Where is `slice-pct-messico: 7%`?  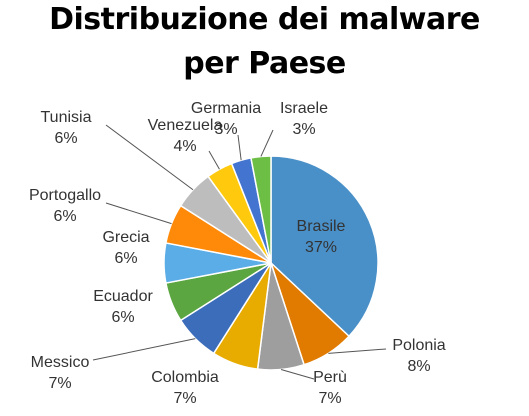 slice-pct-messico: 7% is located at coordinates (59, 383).